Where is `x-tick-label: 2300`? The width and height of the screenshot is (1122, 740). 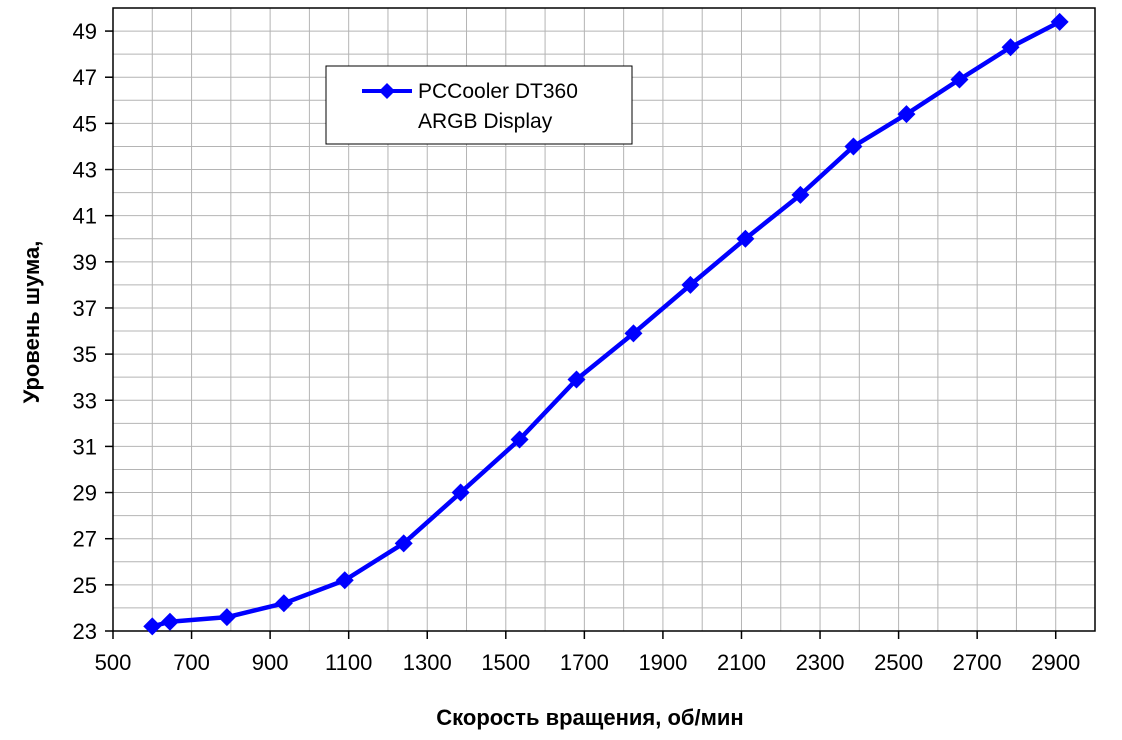 x-tick-label: 2300 is located at coordinates (820, 662).